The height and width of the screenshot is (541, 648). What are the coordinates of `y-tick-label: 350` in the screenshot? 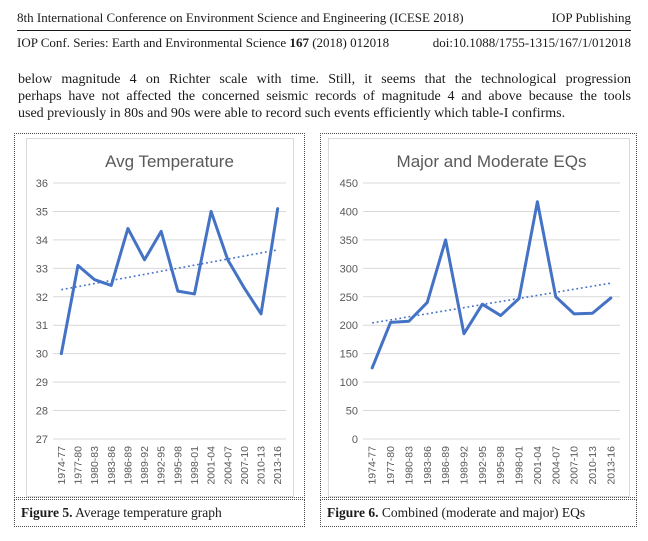 It's located at (348, 241).